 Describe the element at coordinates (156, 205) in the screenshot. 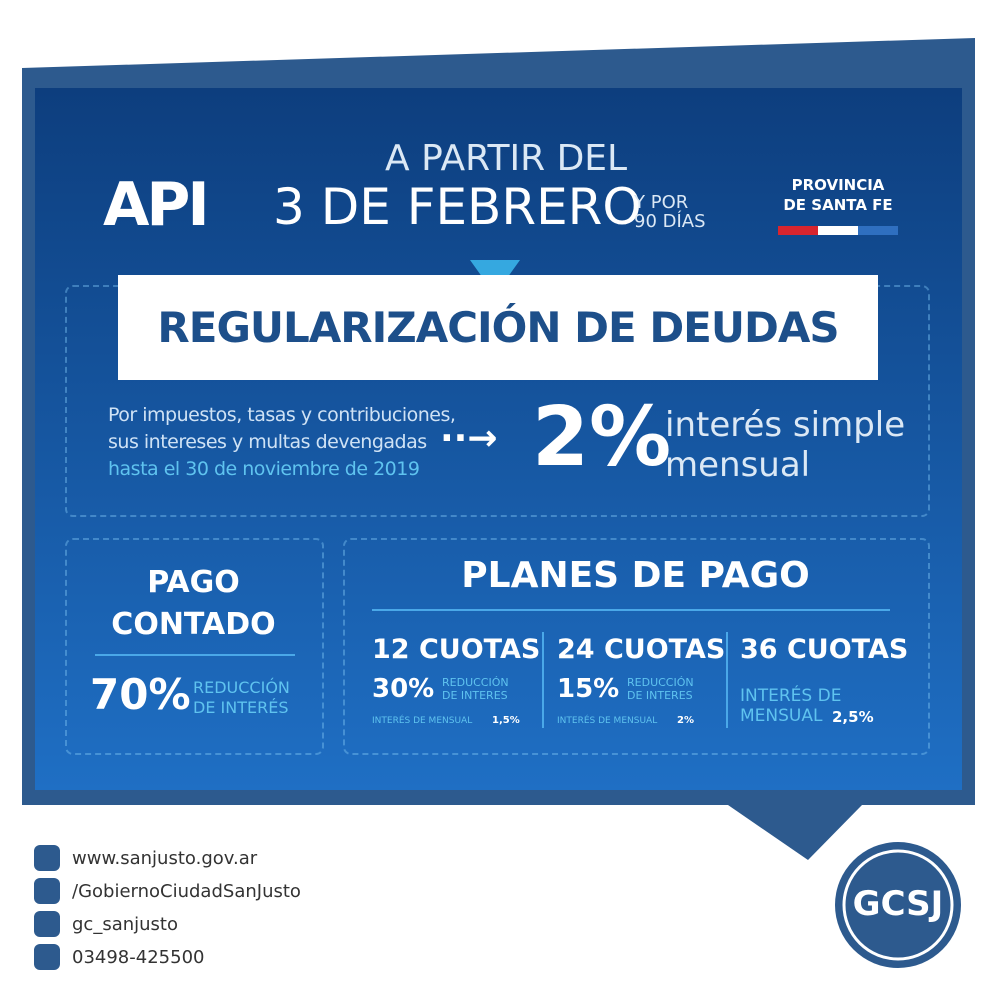

I see `api-logo: API` at that location.